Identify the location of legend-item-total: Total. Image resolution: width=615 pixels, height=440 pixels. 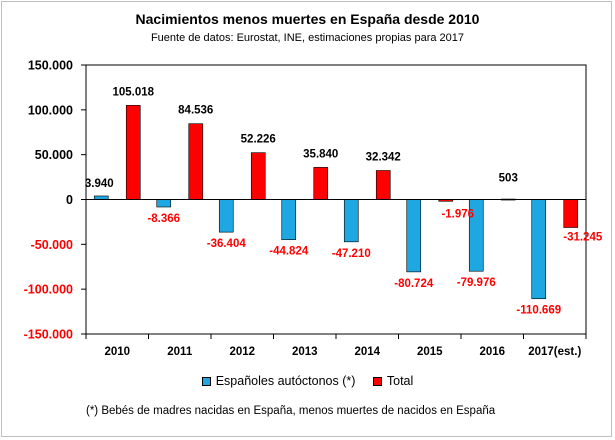
(393, 381).